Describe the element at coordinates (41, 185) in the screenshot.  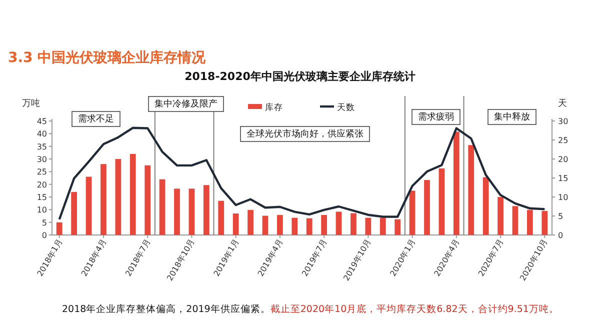
I see `y-tick-label: 20` at that location.